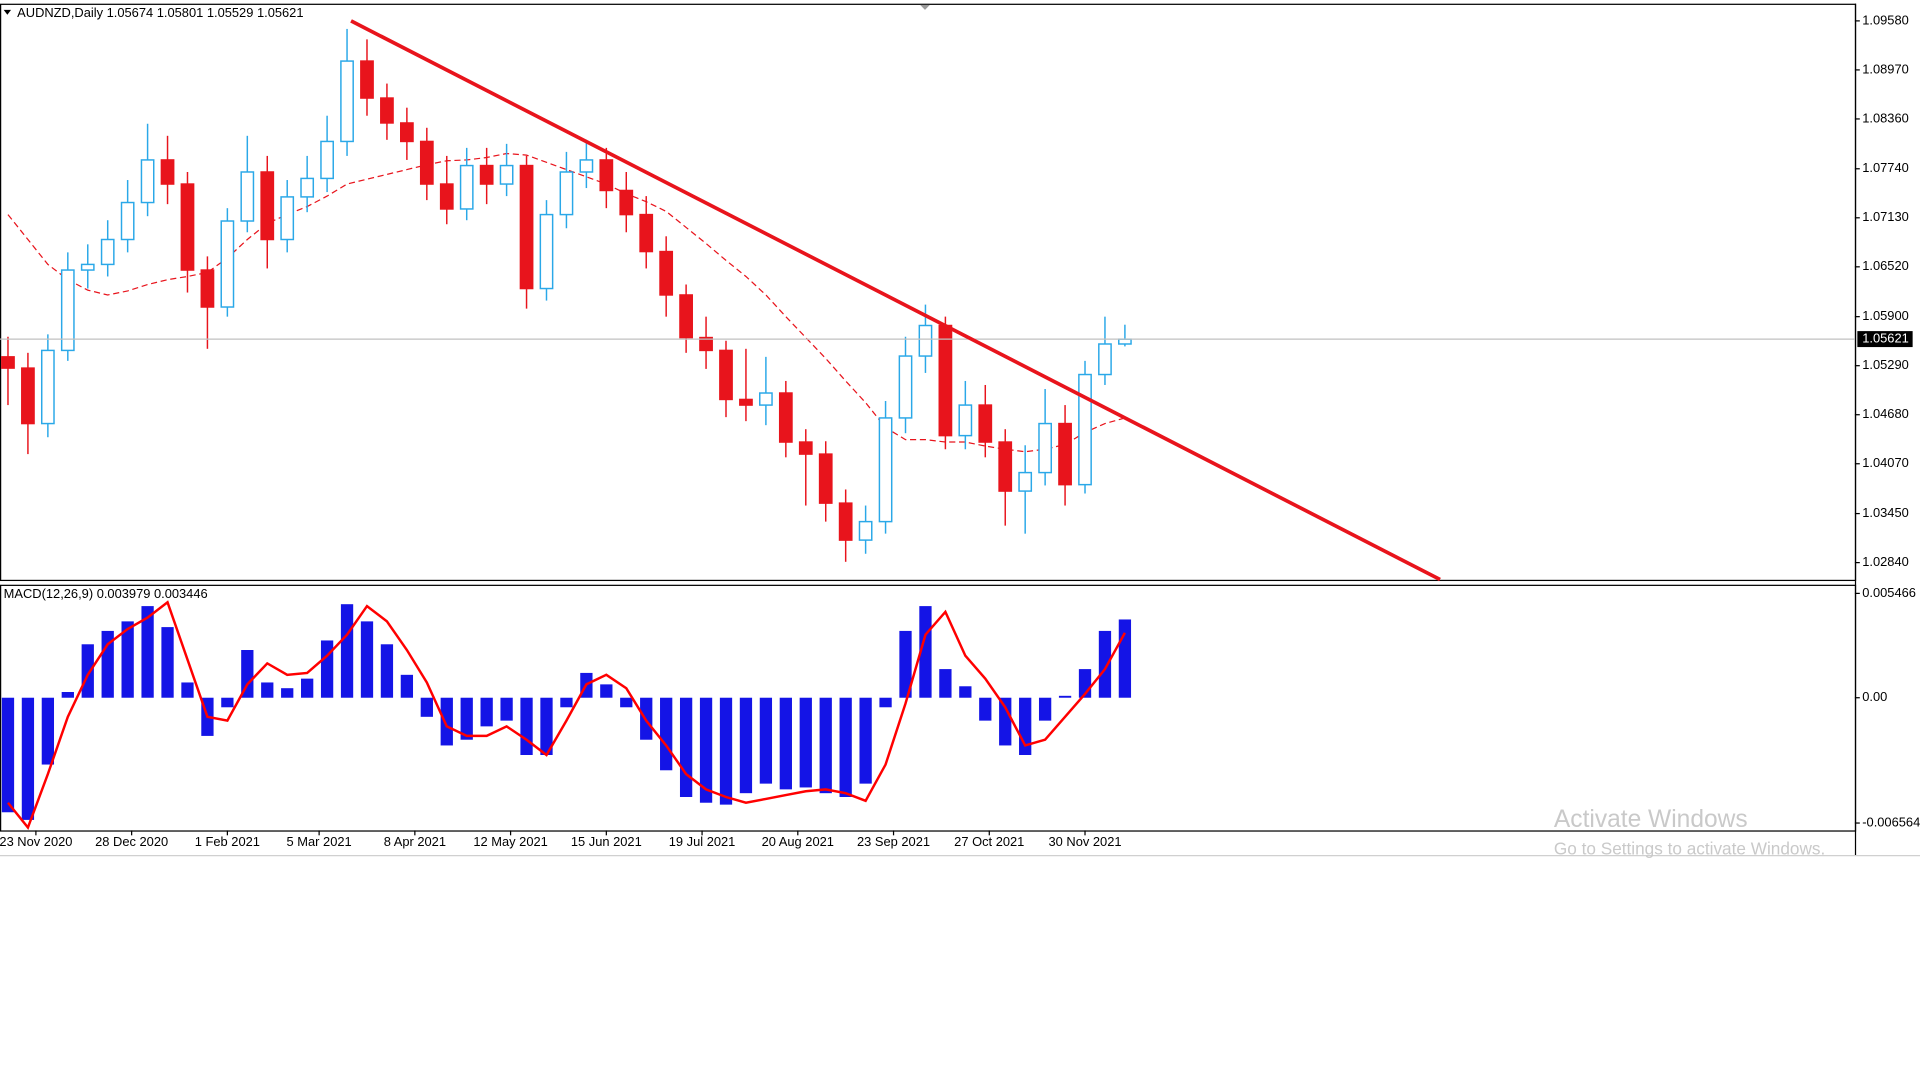  I want to click on watermark-subtitle: Go to Settings to activate Windows., so click(1689, 849).